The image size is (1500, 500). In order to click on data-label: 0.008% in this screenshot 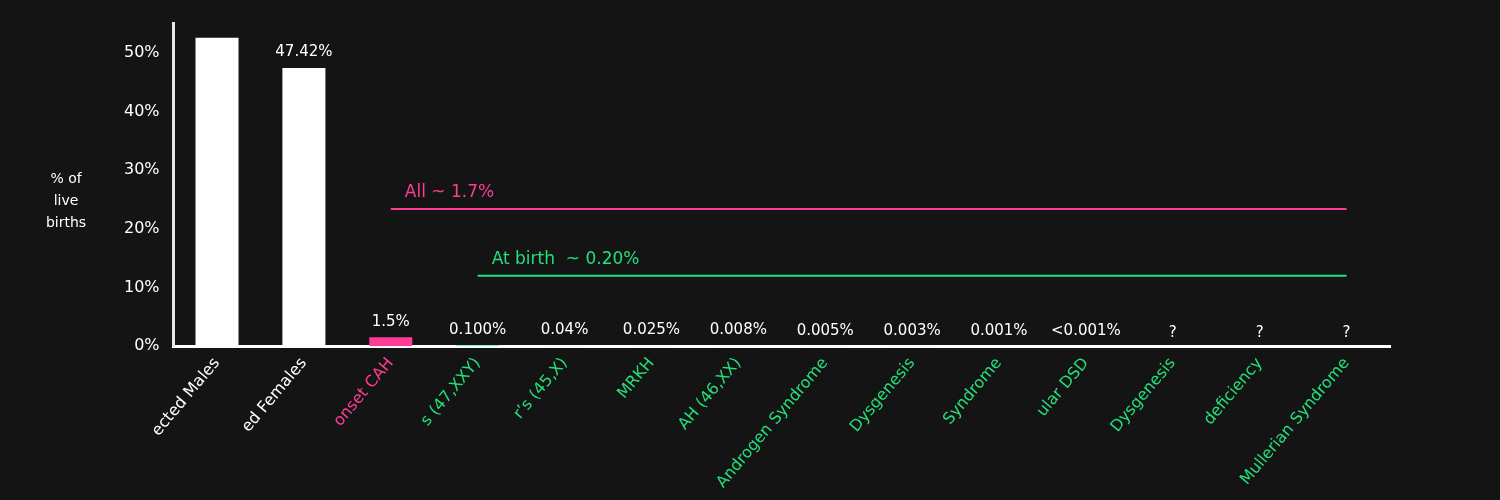, I will do `click(738, 329)`.